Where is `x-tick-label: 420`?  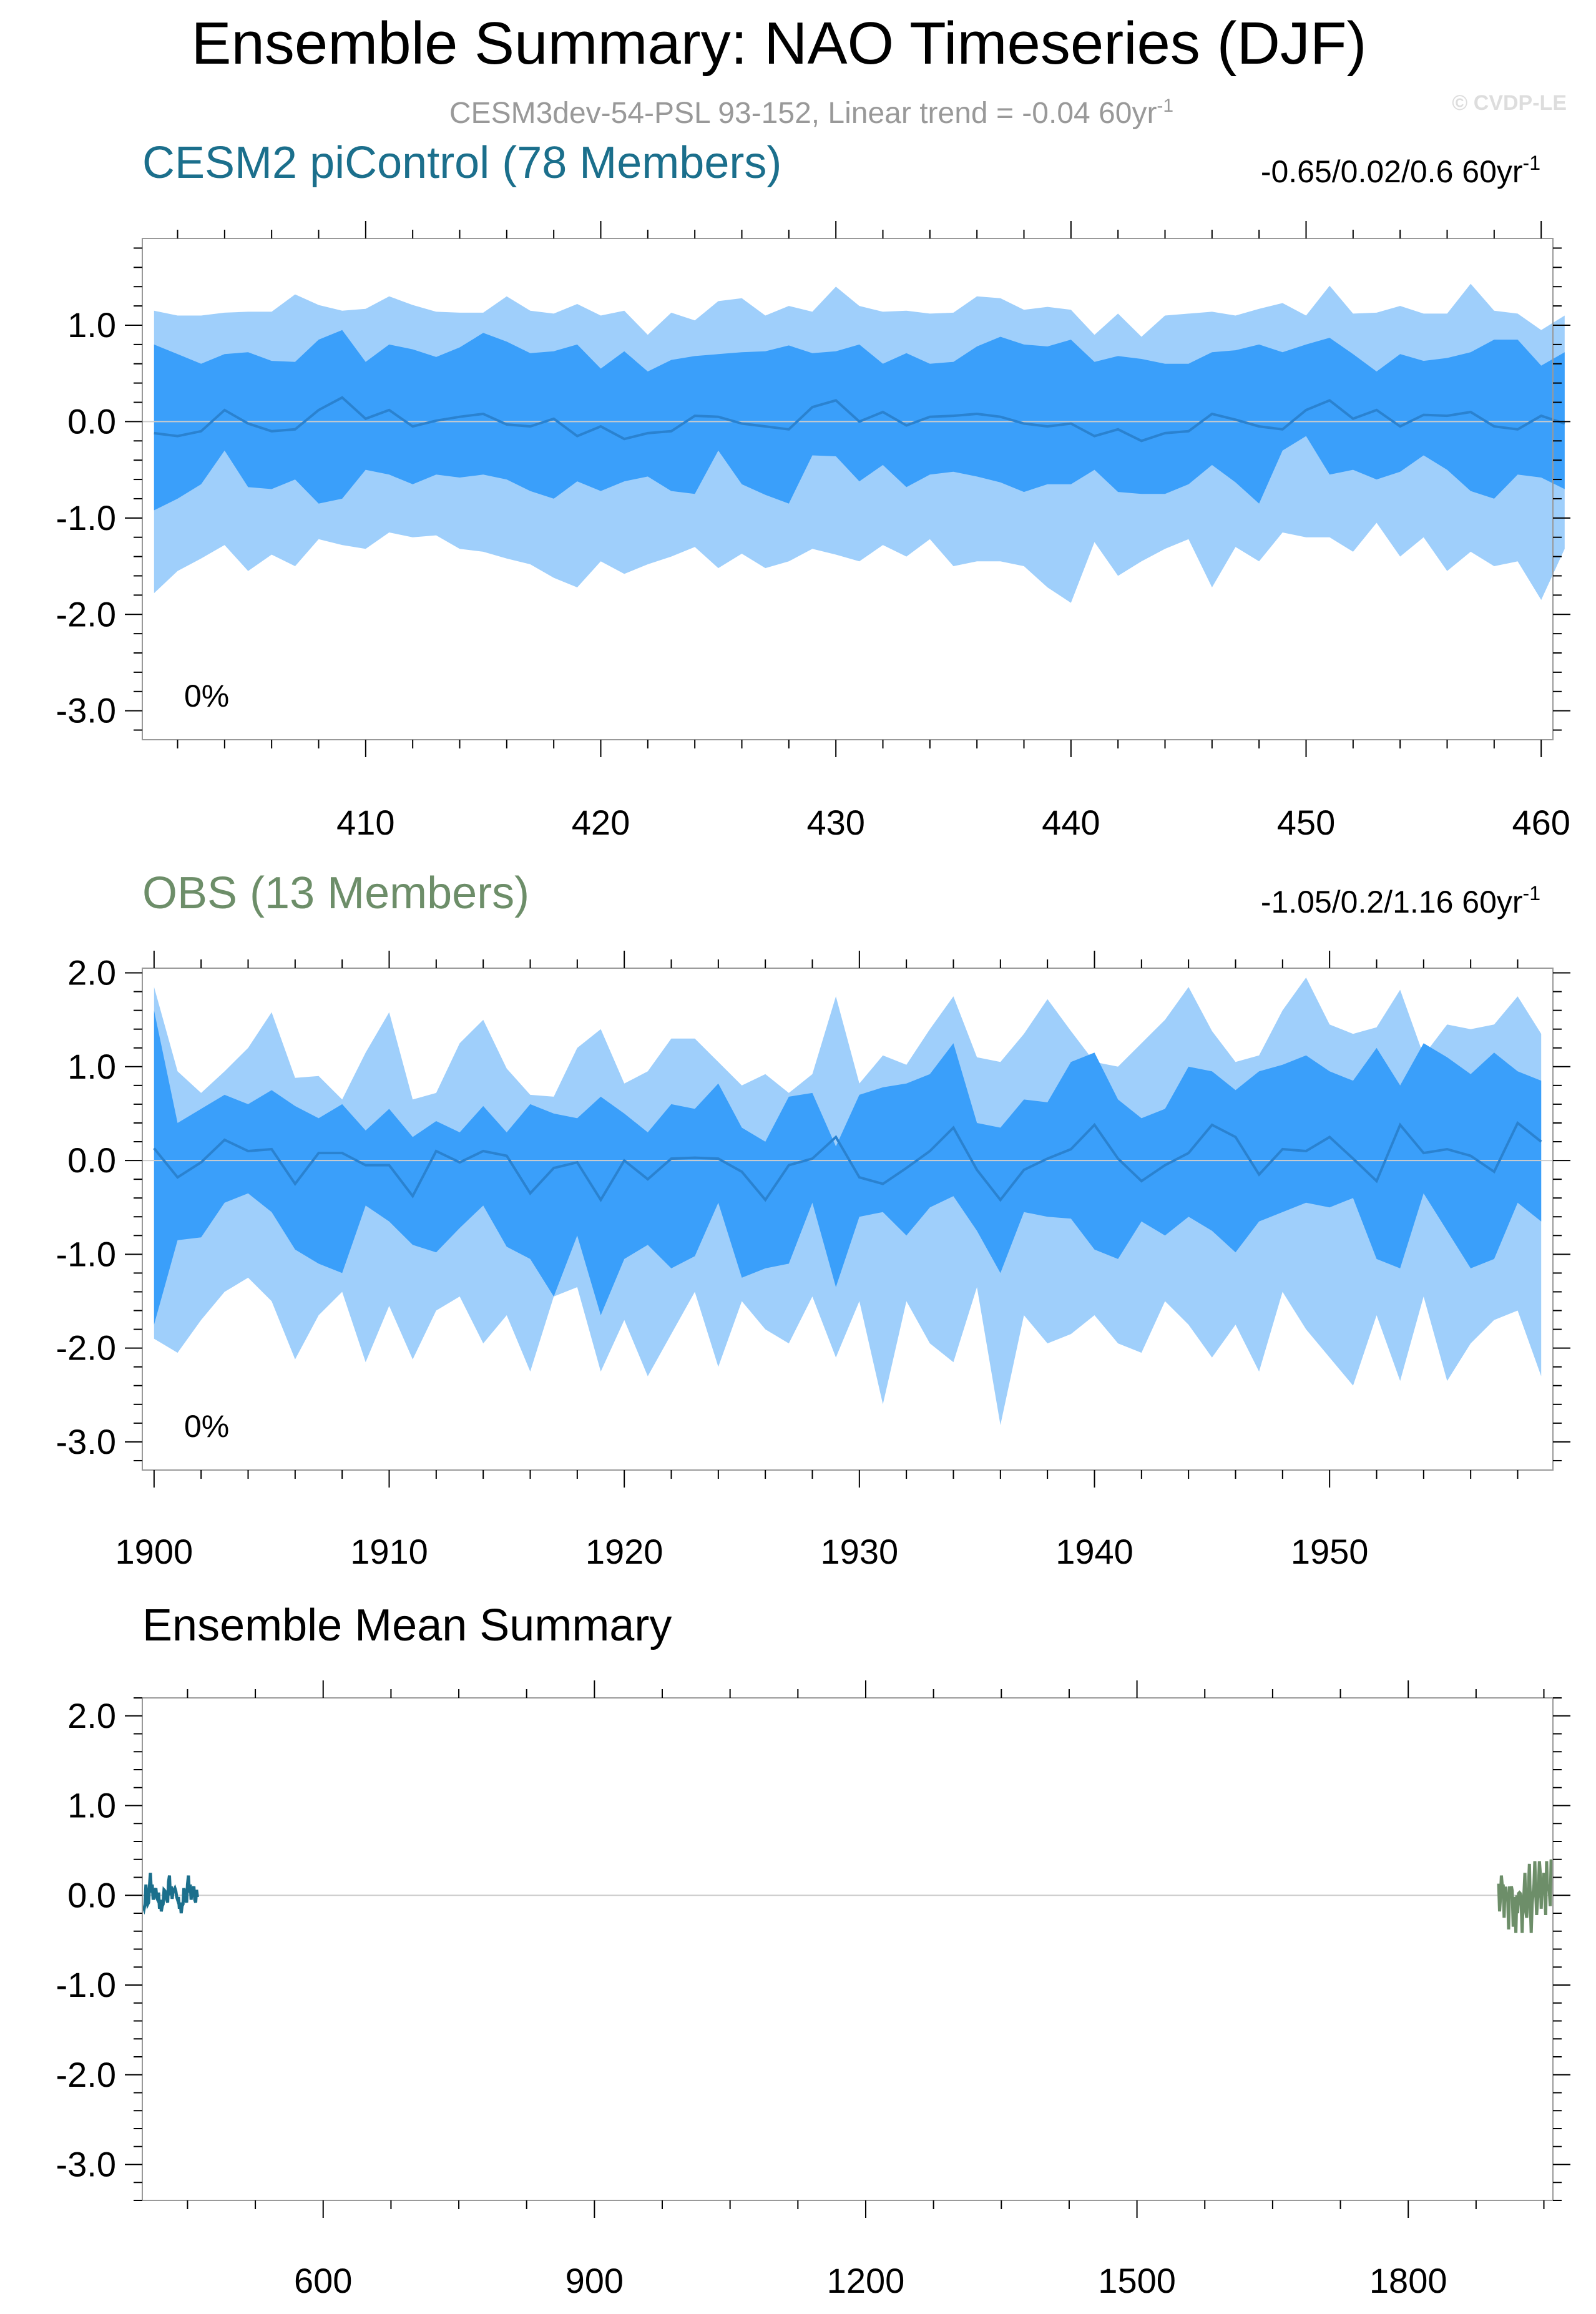
x-tick-label: 420 is located at coordinates (601, 822).